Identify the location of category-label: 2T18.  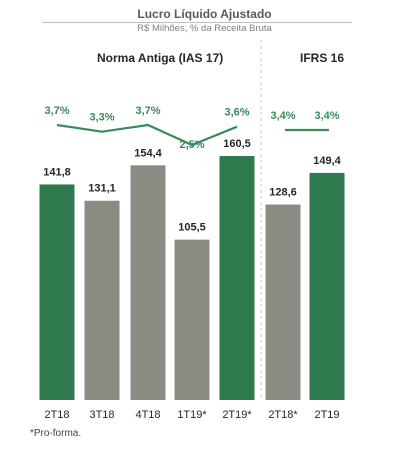
(56, 415).